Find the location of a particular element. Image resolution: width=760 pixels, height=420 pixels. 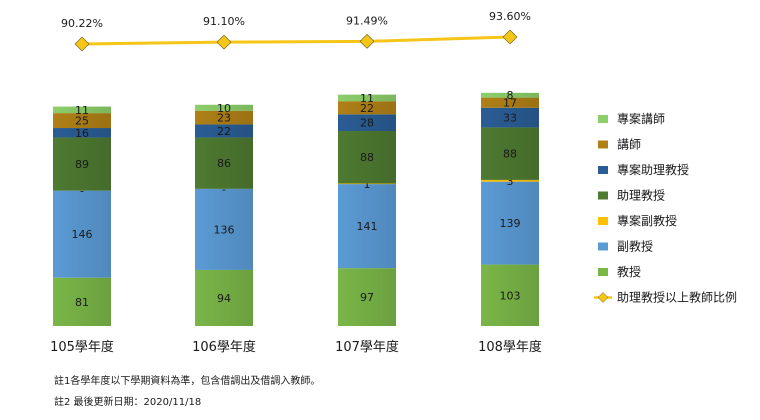

legend-item: 講師 is located at coordinates (619, 144).